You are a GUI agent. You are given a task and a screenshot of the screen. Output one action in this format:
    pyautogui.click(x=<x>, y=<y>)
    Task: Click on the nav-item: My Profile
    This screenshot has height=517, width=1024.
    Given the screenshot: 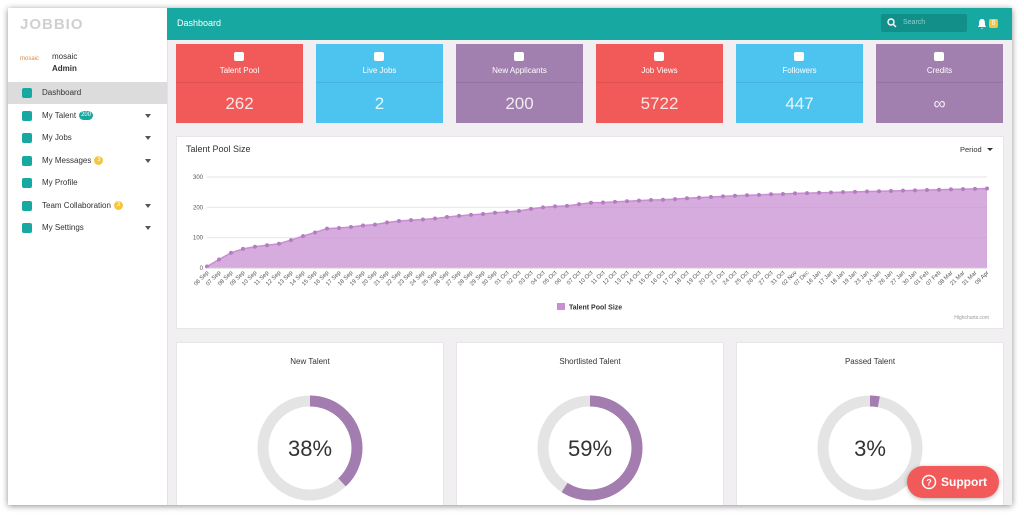 What is the action you would take?
    pyautogui.click(x=87, y=183)
    